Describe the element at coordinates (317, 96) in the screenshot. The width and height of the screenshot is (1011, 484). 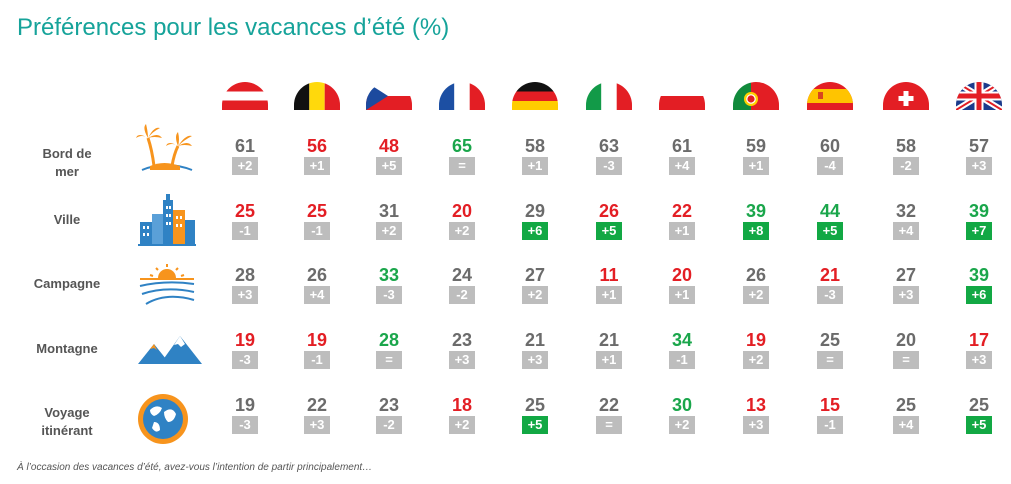
I see `belgium-flag-icon` at that location.